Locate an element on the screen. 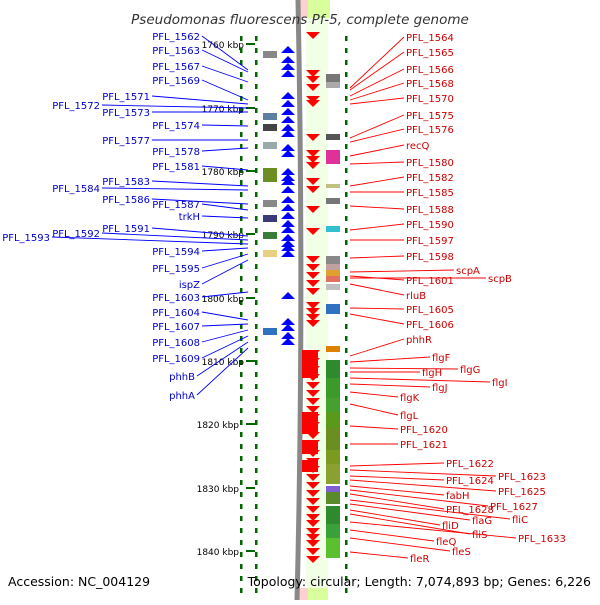  backbone-line is located at coordinates (299, 300).